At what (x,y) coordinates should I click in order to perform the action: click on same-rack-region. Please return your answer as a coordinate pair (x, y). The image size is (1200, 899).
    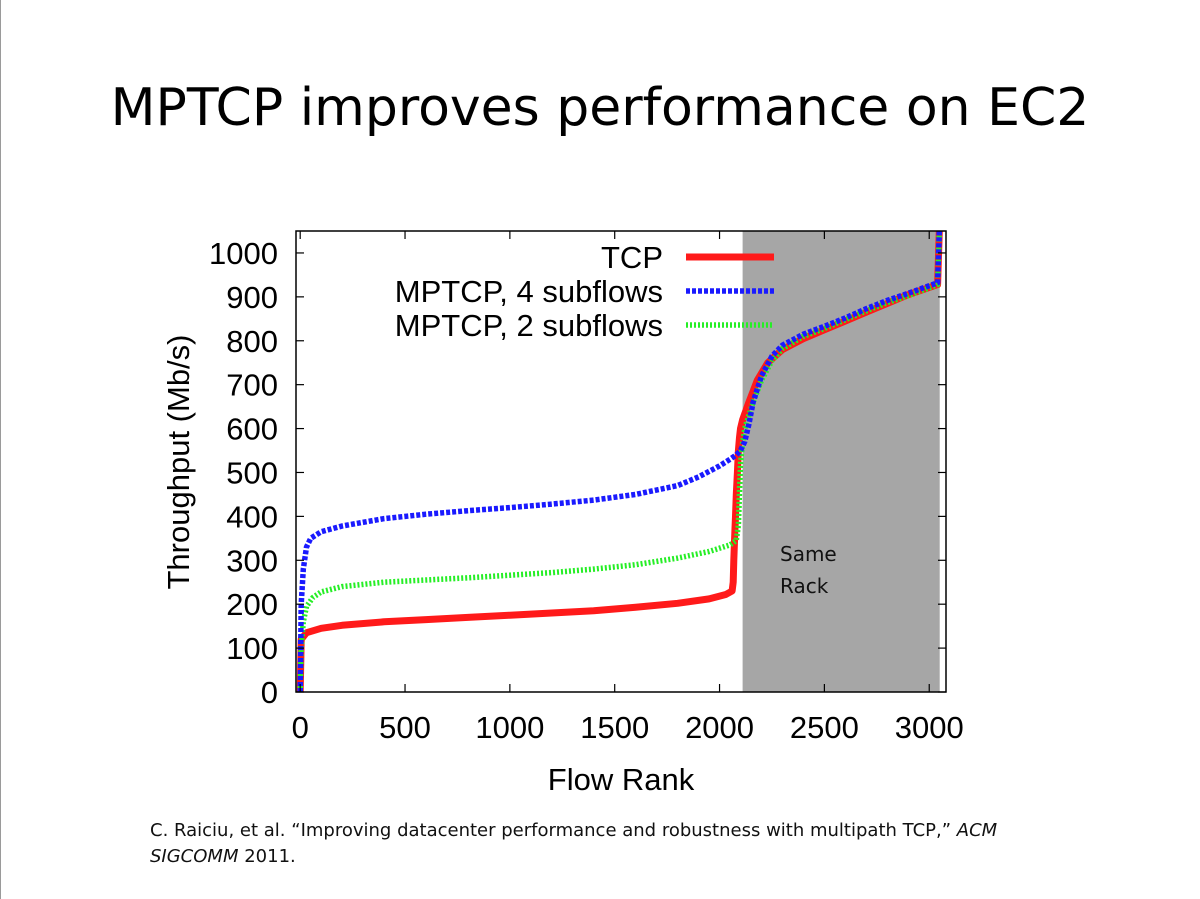
    Looking at the image, I should click on (841, 461).